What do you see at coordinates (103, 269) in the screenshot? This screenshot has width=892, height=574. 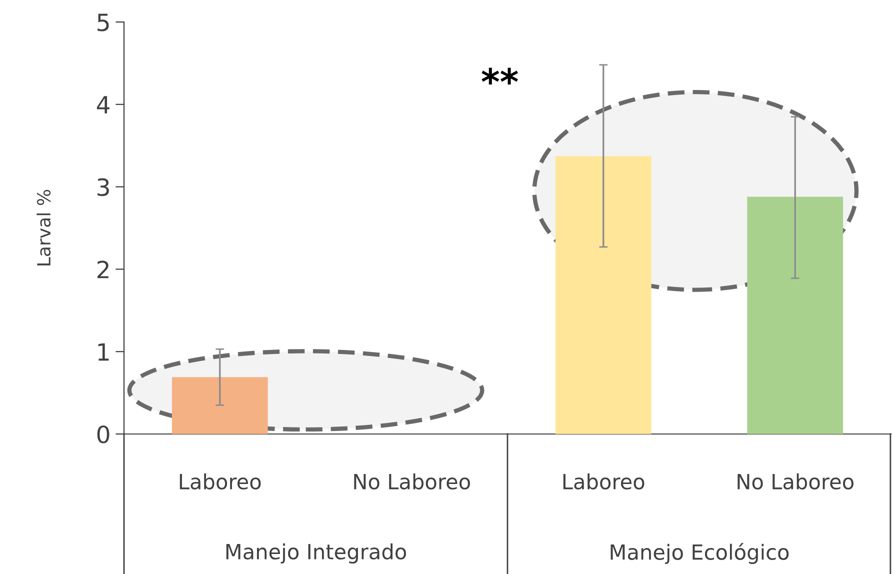 I see `y-tick-label: 2` at bounding box center [103, 269].